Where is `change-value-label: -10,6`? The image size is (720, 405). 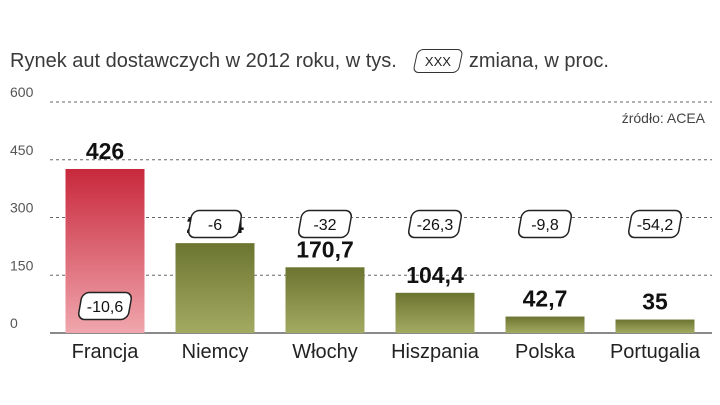 change-value-label: -10,6 is located at coordinates (105, 307).